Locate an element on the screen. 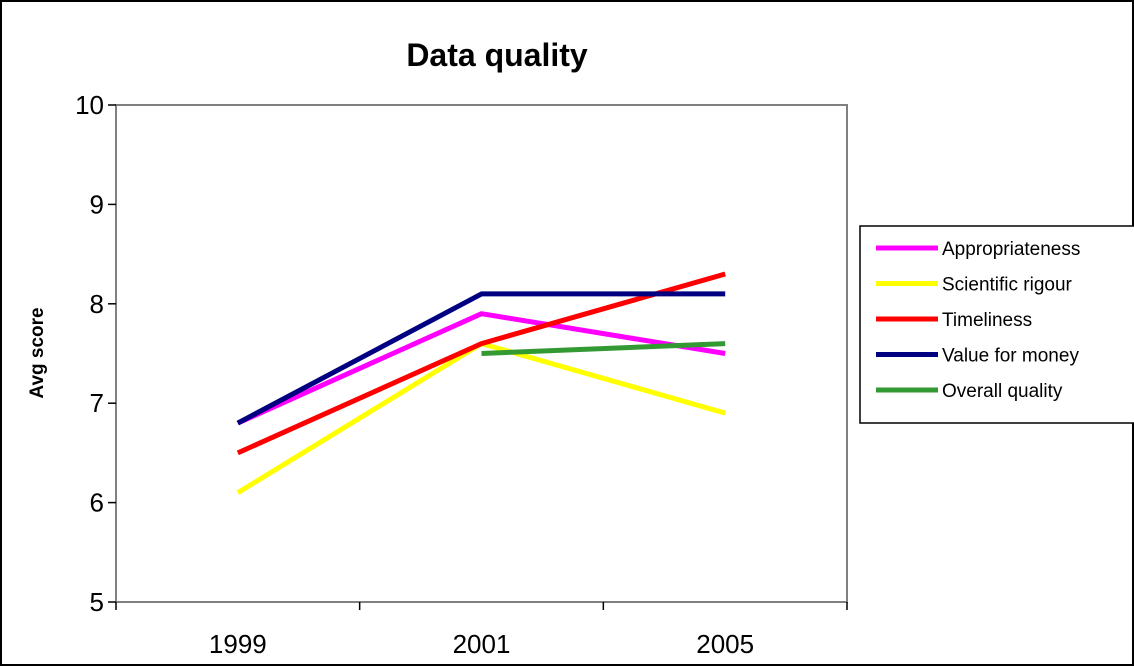 The image size is (1134, 666). series-line-timeliness is located at coordinates (481, 363).